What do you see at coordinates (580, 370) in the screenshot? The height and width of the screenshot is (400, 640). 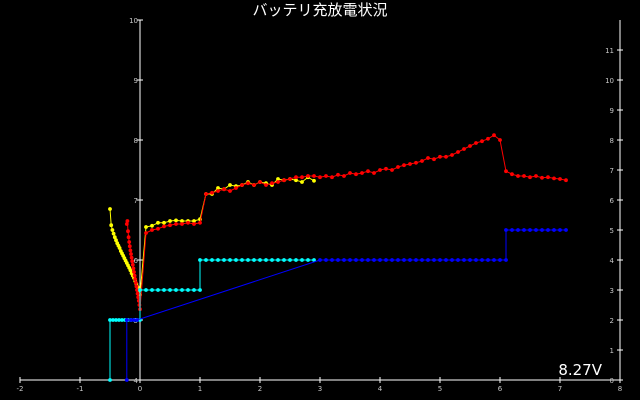 I see `voltage-readout: 8.27V` at bounding box center [580, 370].